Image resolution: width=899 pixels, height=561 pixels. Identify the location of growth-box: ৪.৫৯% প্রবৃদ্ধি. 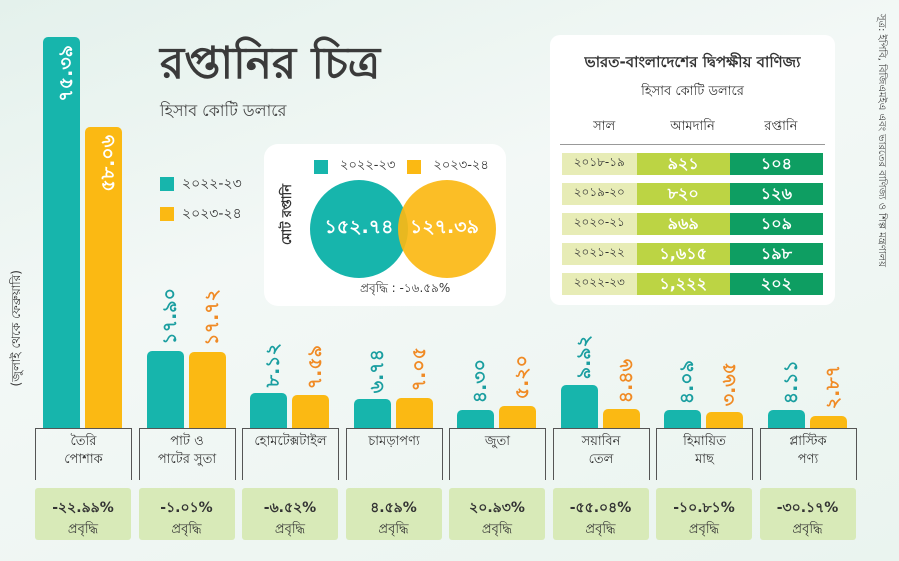
(393, 514).